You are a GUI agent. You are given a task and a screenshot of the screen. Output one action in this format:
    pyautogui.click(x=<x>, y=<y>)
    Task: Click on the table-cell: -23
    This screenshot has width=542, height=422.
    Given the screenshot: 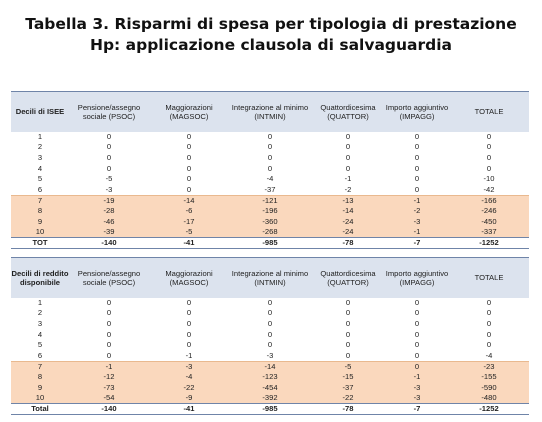 What is the action you would take?
    pyautogui.click(x=489, y=366)
    